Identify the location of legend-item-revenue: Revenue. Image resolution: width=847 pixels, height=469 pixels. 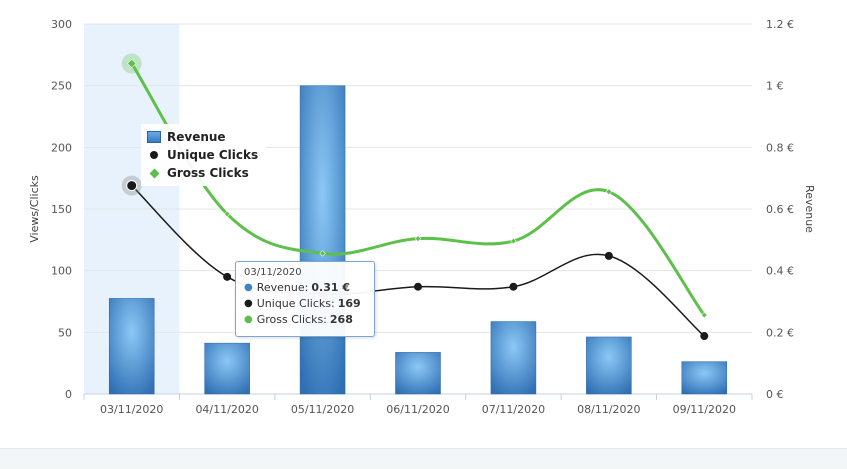
(202, 137).